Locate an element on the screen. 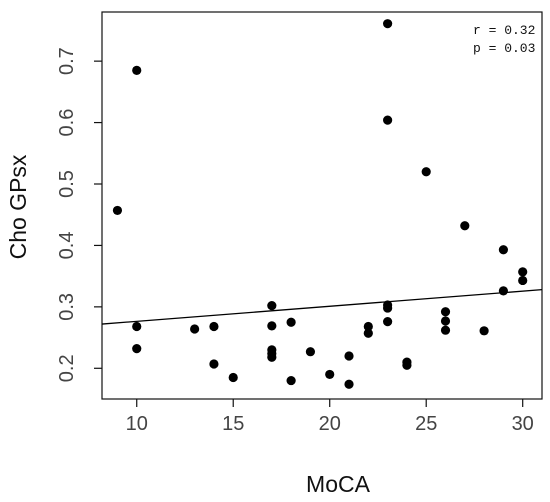 The image size is (550, 502). x-axis-title: MoCA is located at coordinates (338, 484).